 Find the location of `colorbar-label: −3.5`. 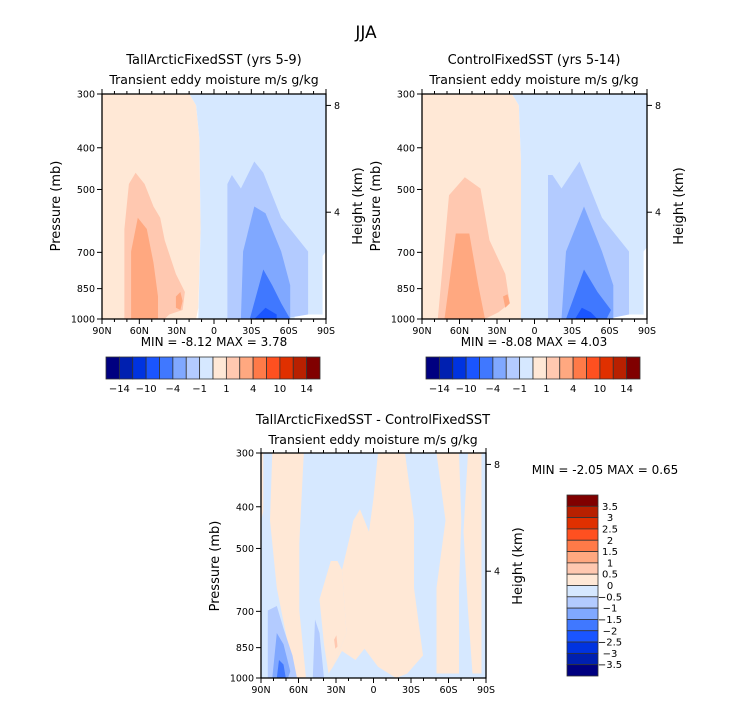

colorbar-label: −3.5 is located at coordinates (610, 665).